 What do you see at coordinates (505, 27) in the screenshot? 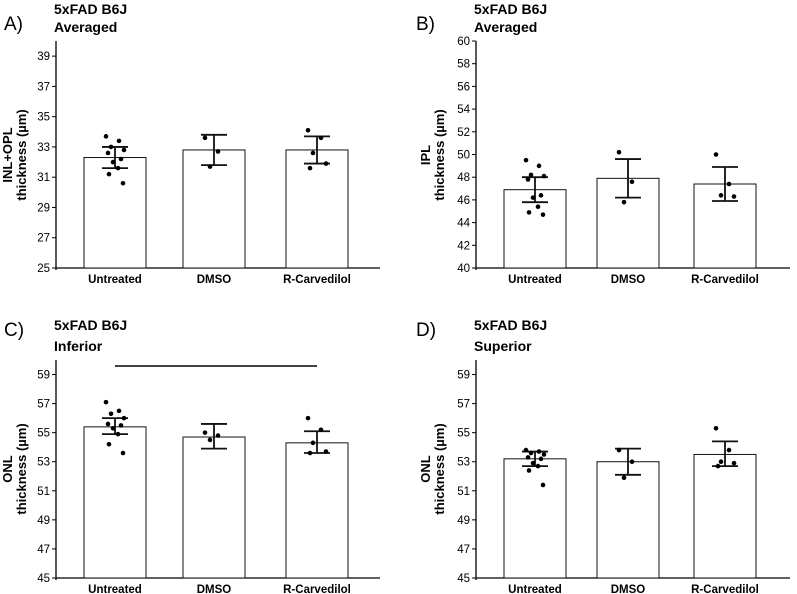
I see `panel-b-subtitle: Averaged` at bounding box center [505, 27].